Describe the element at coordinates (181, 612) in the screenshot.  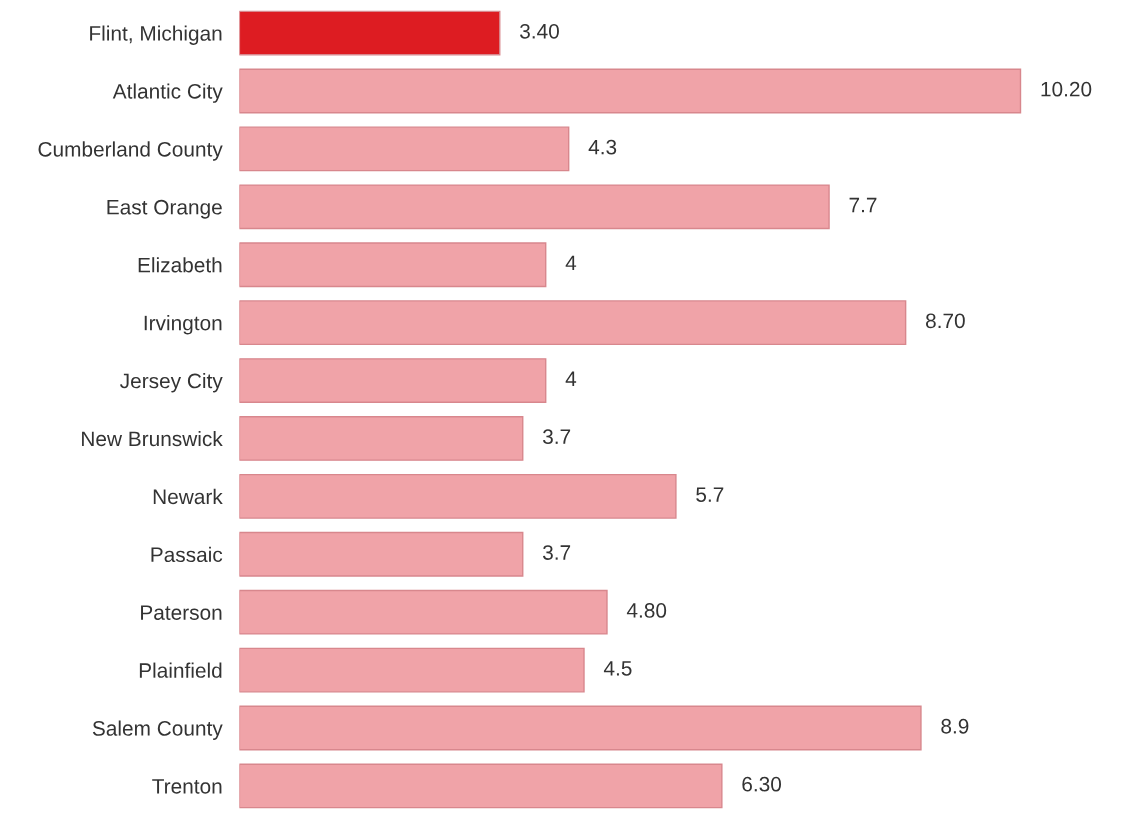
I see `y-tick-label: Paterson` at that location.